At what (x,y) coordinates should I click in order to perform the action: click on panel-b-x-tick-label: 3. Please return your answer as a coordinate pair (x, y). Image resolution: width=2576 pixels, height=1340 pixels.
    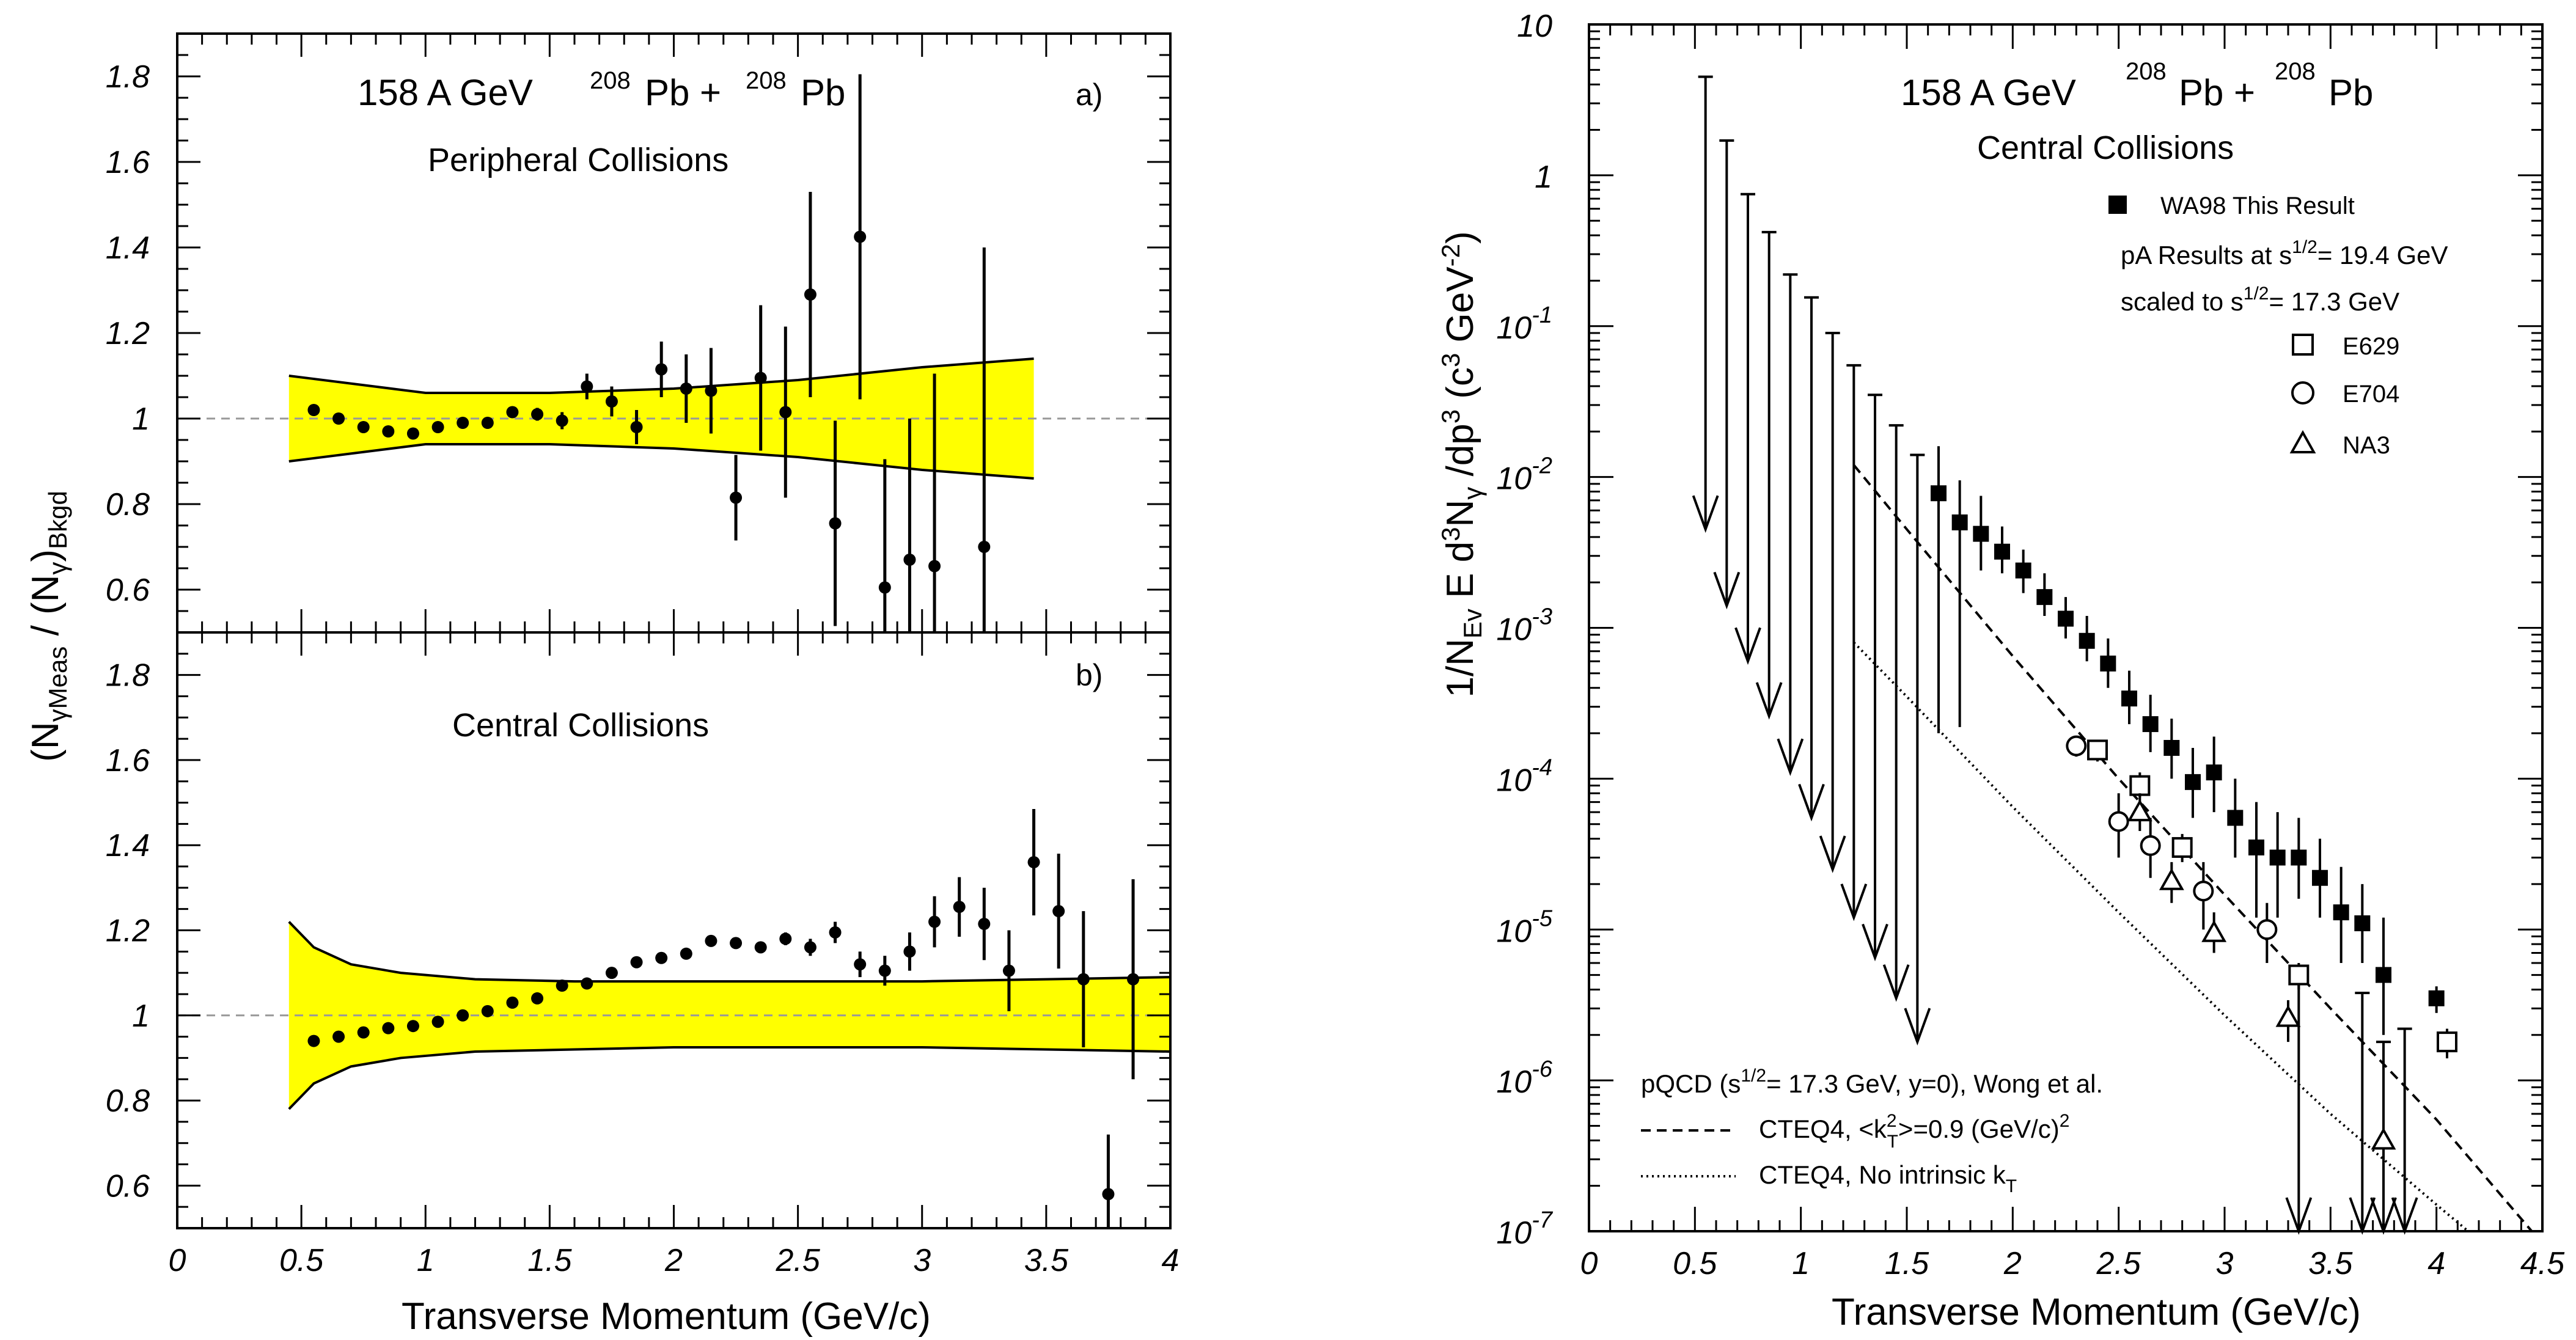
    Looking at the image, I should click on (922, 1260).